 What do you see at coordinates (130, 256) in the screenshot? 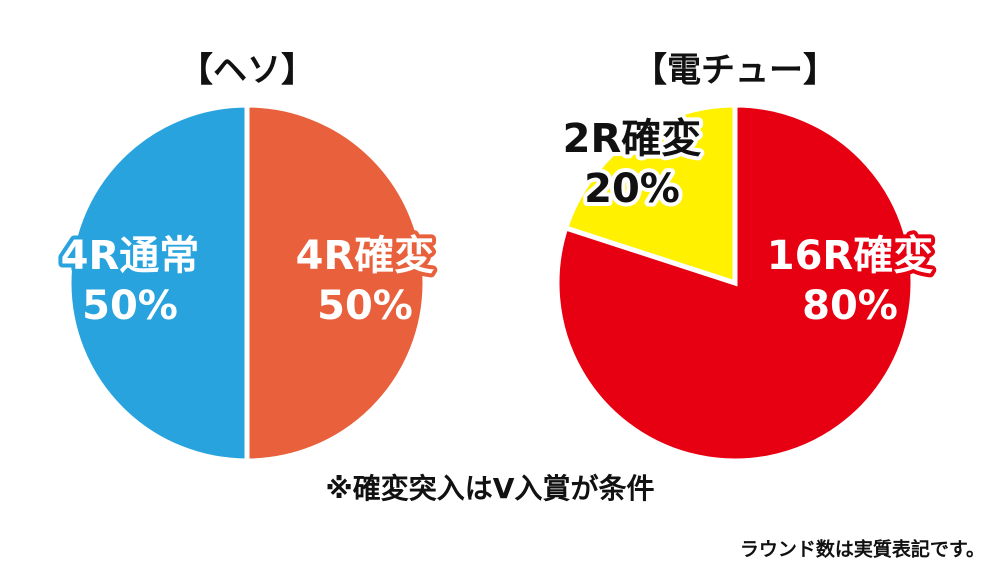
I see `slice-label: 4R通常` at bounding box center [130, 256].